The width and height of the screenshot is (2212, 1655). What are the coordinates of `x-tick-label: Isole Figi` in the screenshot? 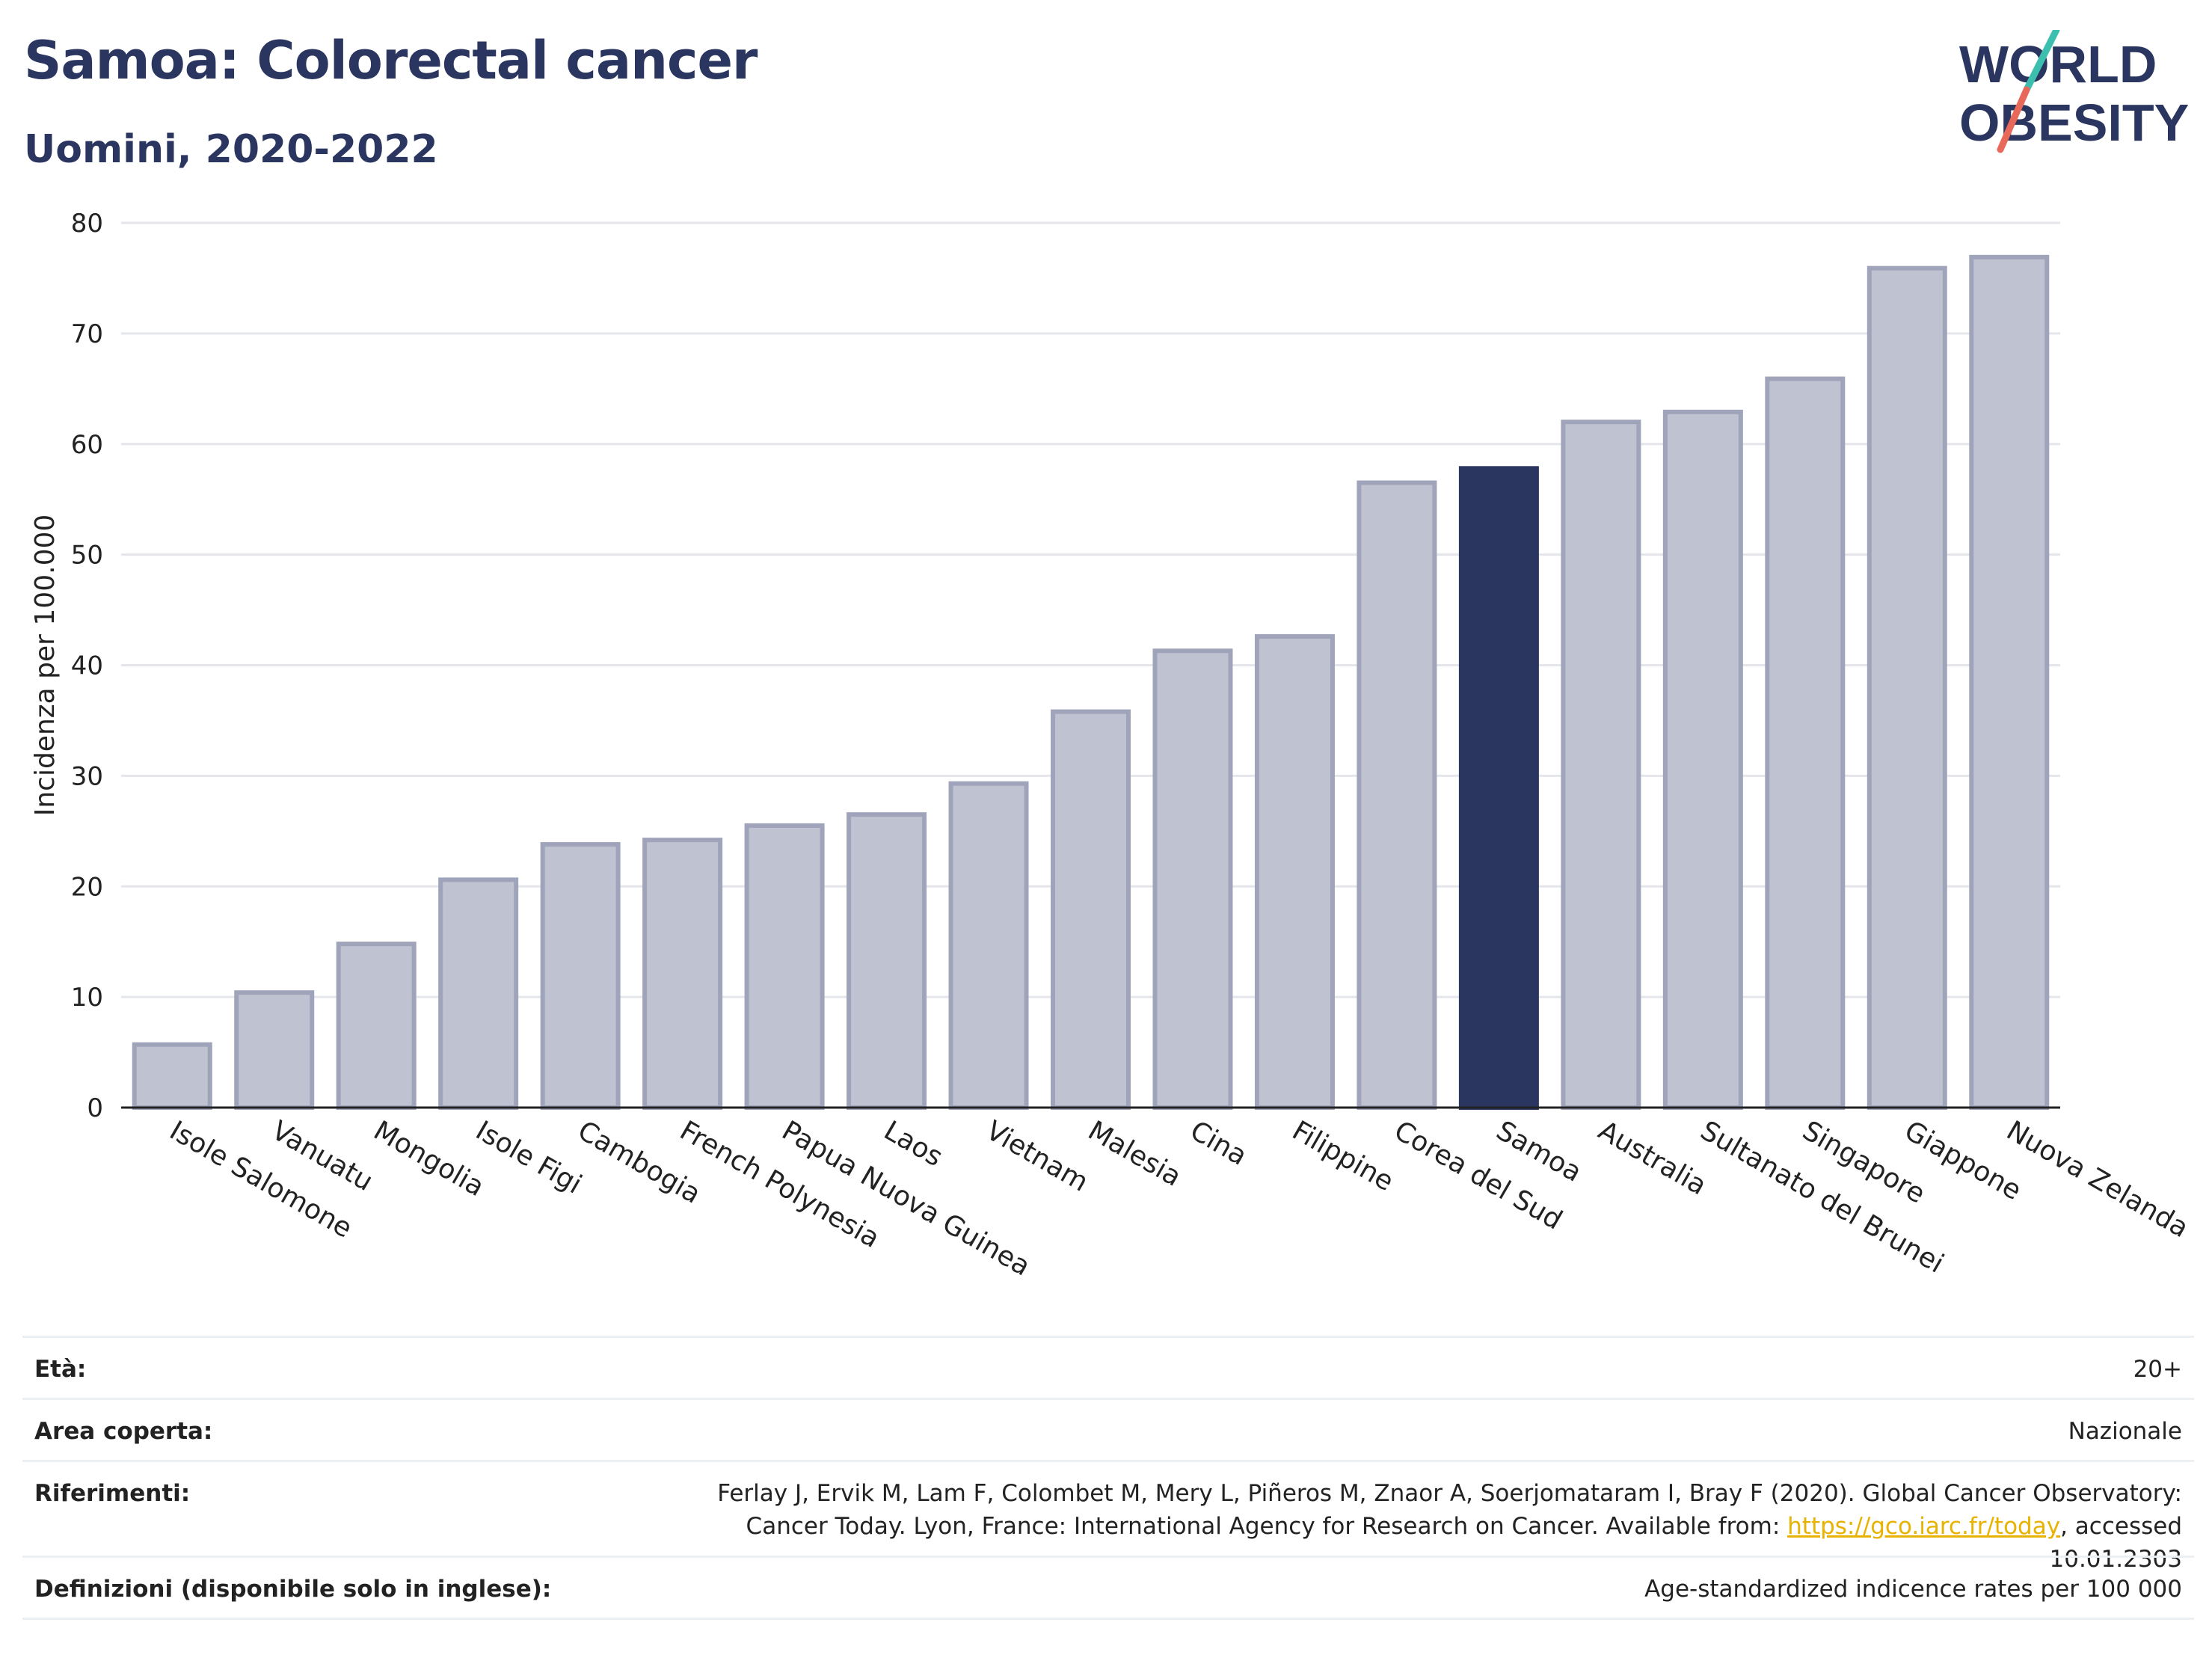 It's located at (528, 1157).